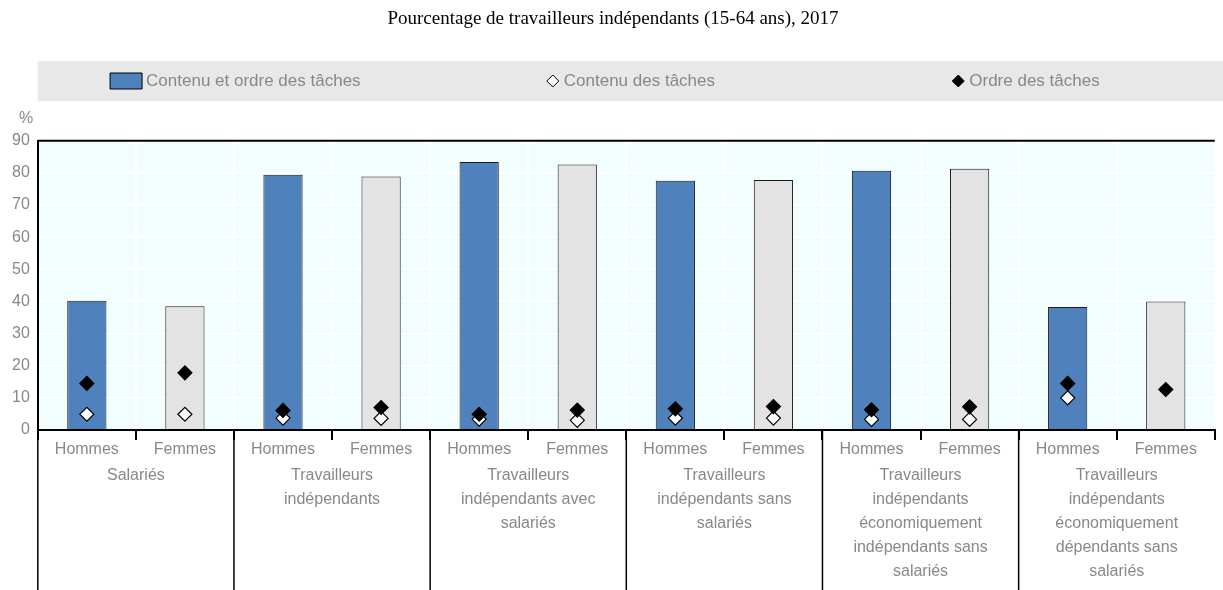 The width and height of the screenshot is (1223, 590). I want to click on text: Salariés, so click(135, 475).